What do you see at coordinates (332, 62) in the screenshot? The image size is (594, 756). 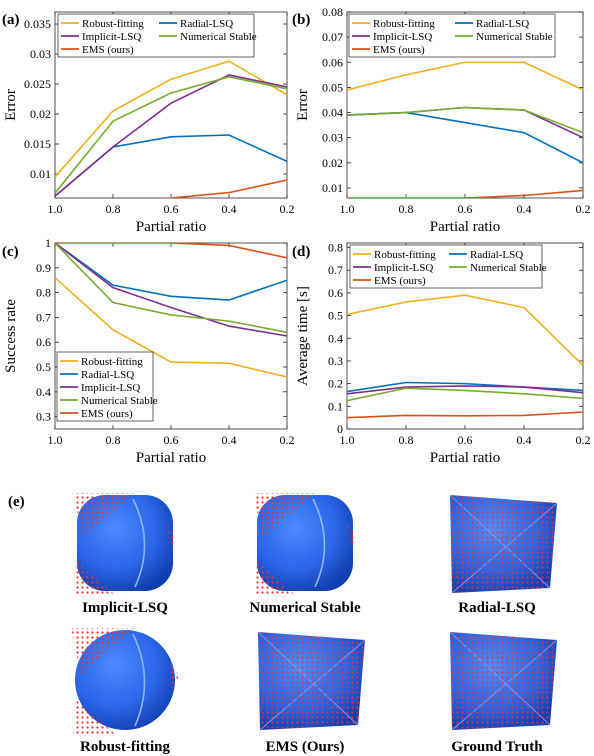 I see `y-tick-label: 0.06` at bounding box center [332, 62].